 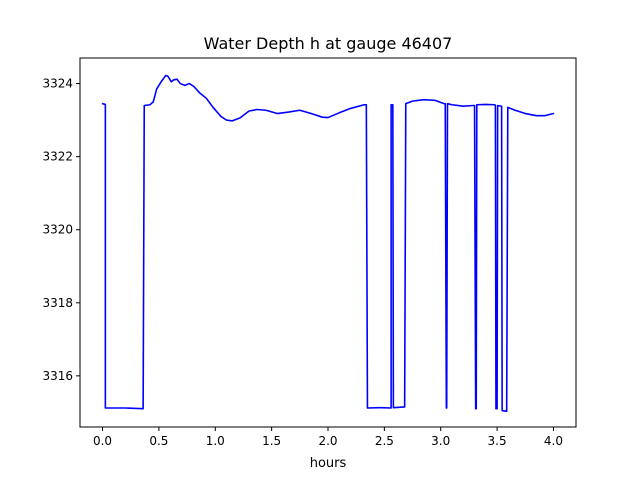 What do you see at coordinates (57, 303) in the screenshot?
I see `y-tick-label: 3318` at bounding box center [57, 303].